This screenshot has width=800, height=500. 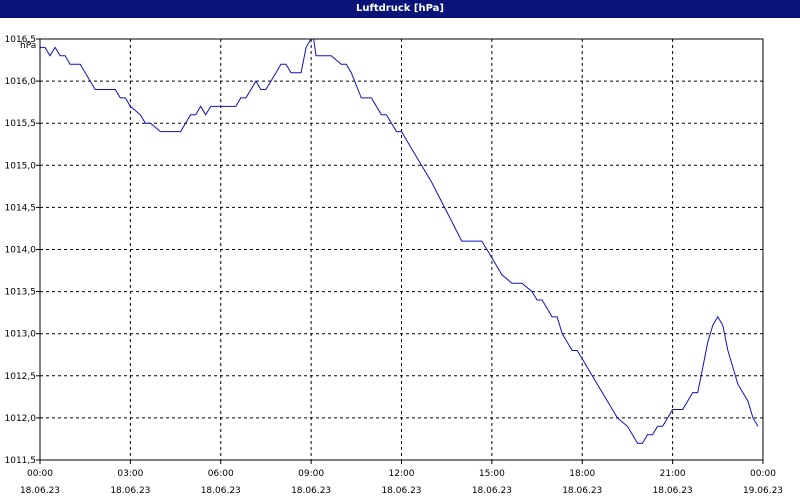 What do you see at coordinates (28, 46) in the screenshot?
I see `y-axis-label: hPa` at bounding box center [28, 46].